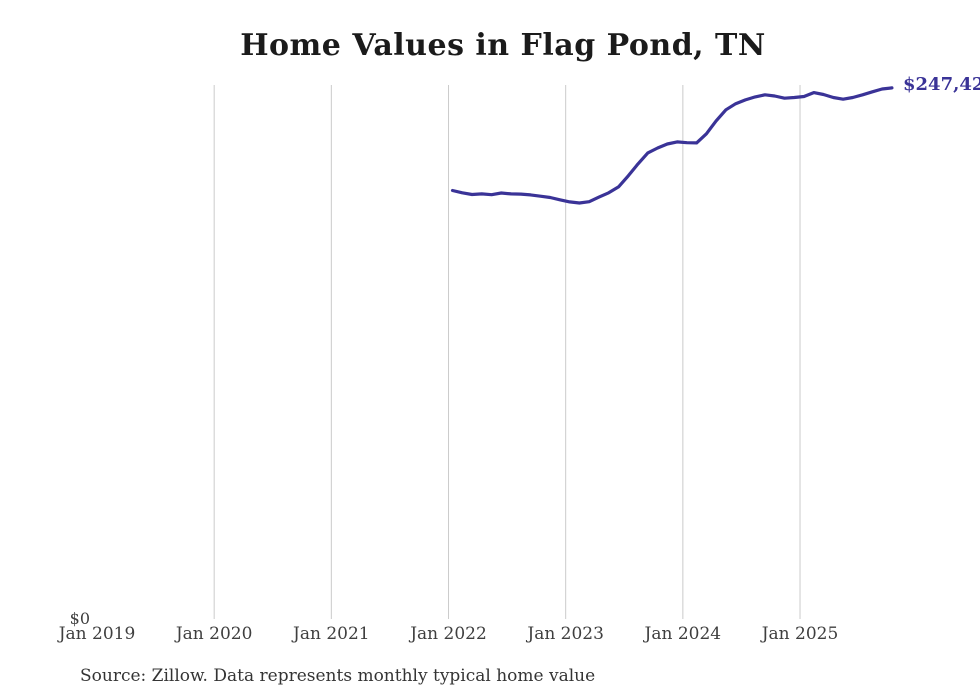 The height and width of the screenshot is (699, 980). I want to click on x-axis-label: Jan 2024, so click(683, 634).